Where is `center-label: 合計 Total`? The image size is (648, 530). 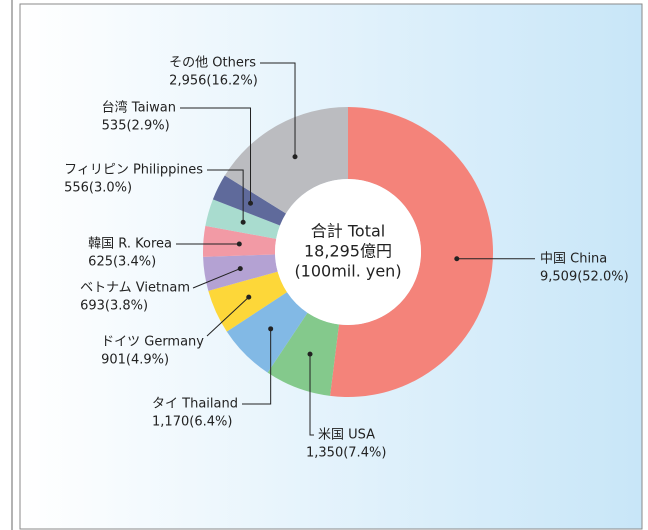 center-label: 合計 Total is located at coordinates (348, 231).